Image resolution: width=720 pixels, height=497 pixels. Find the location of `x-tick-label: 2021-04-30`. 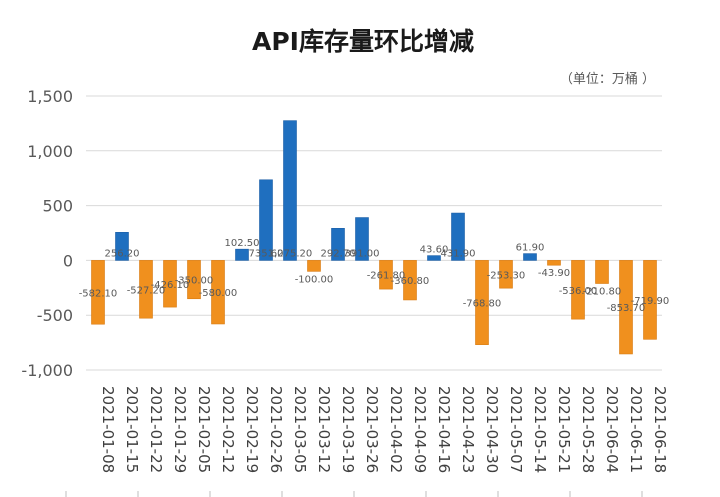

x-tick-label: 2021-04-30 is located at coordinates (492, 429).